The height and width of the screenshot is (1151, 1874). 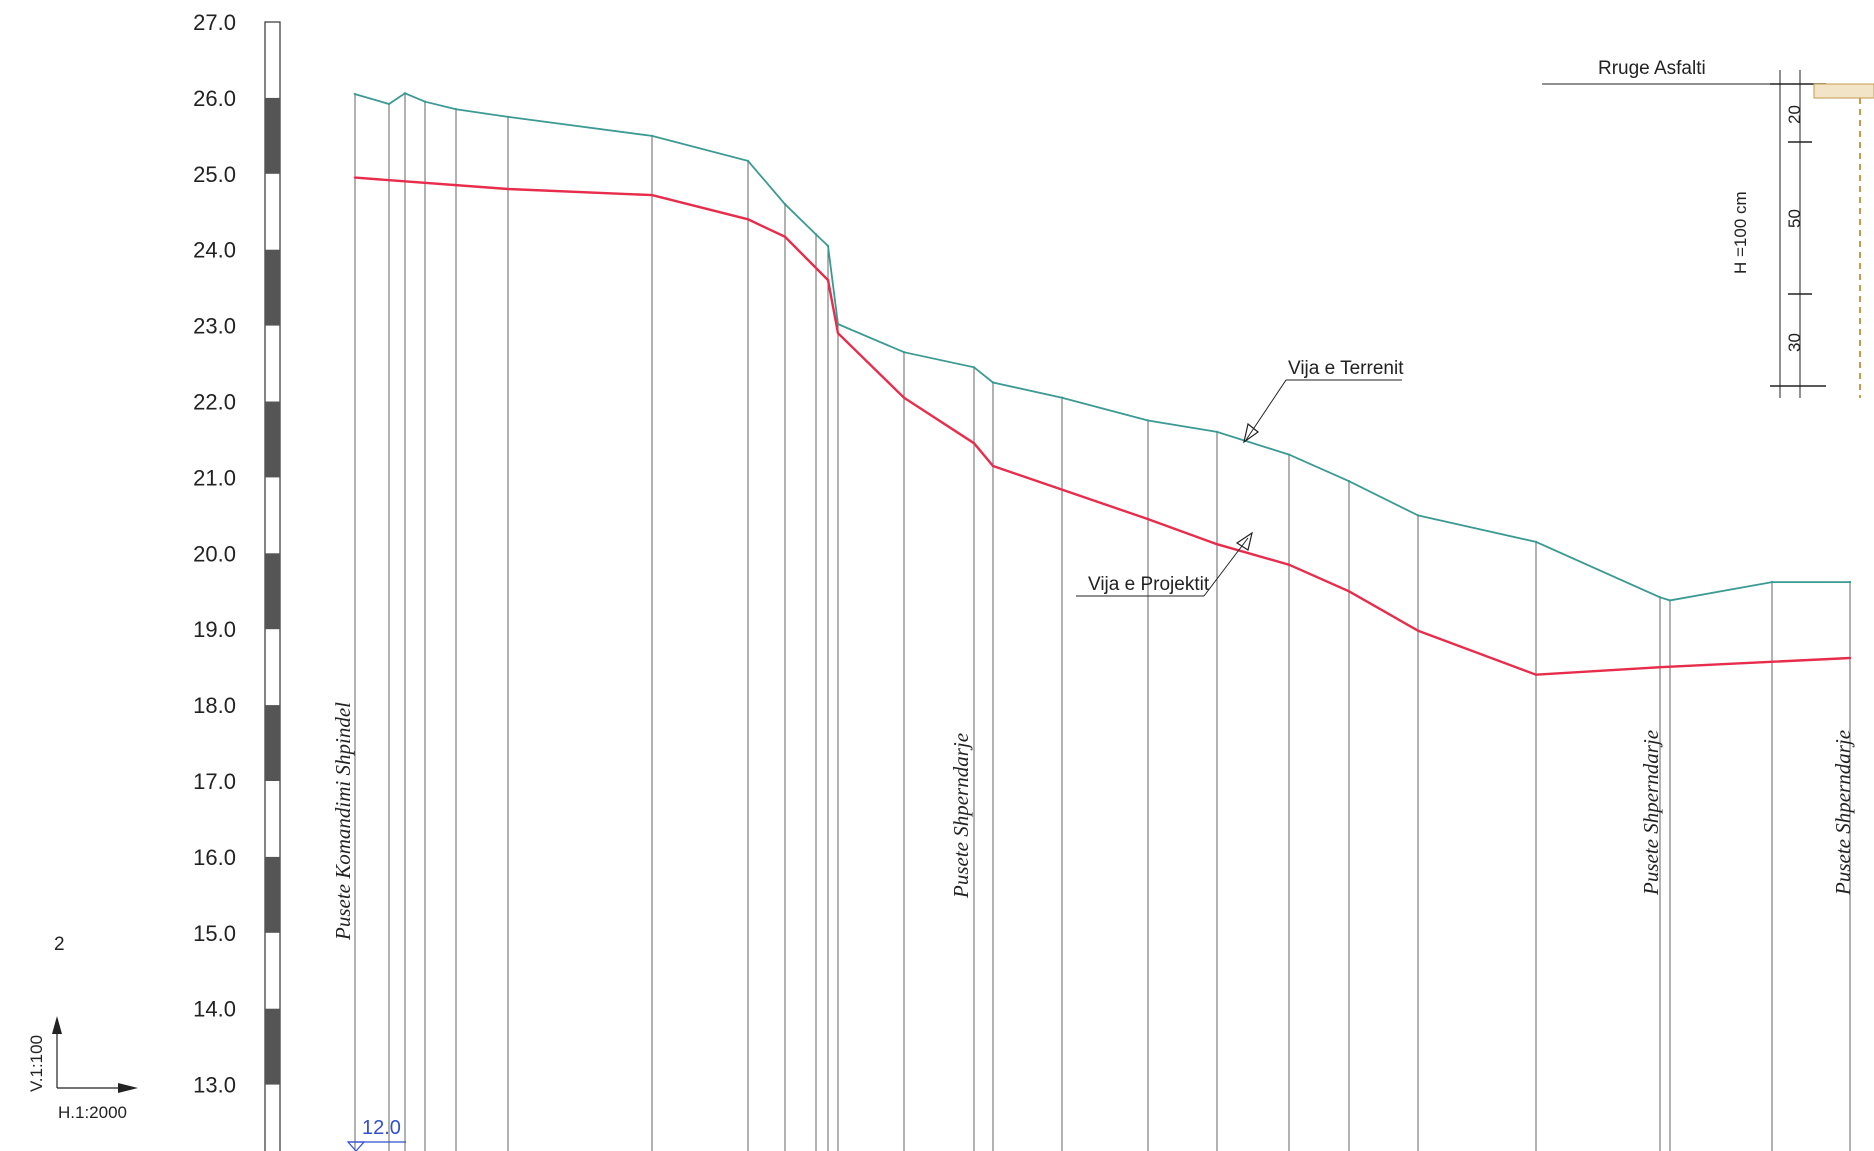 What do you see at coordinates (92, 1112) in the screenshot?
I see `horizontal-scale: H.1:2000` at bounding box center [92, 1112].